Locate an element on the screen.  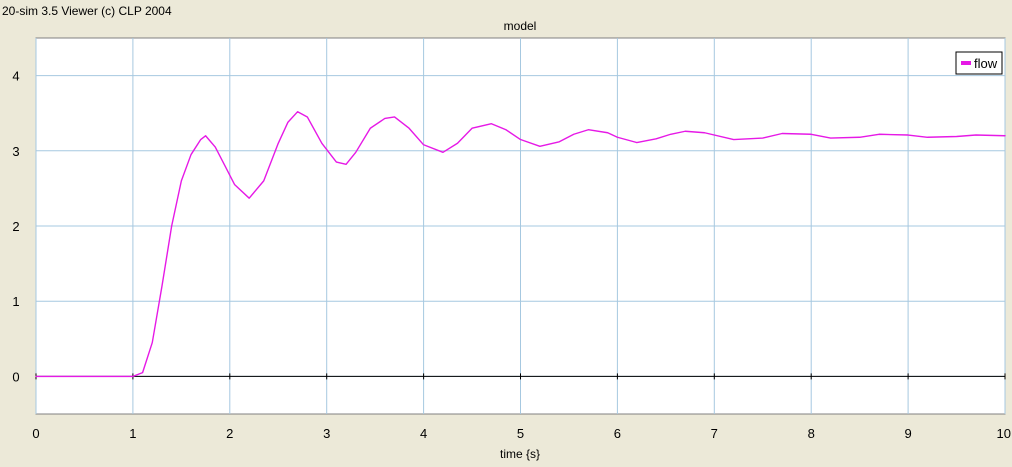
y-tick-label-0: 0 is located at coordinates (15, 376).